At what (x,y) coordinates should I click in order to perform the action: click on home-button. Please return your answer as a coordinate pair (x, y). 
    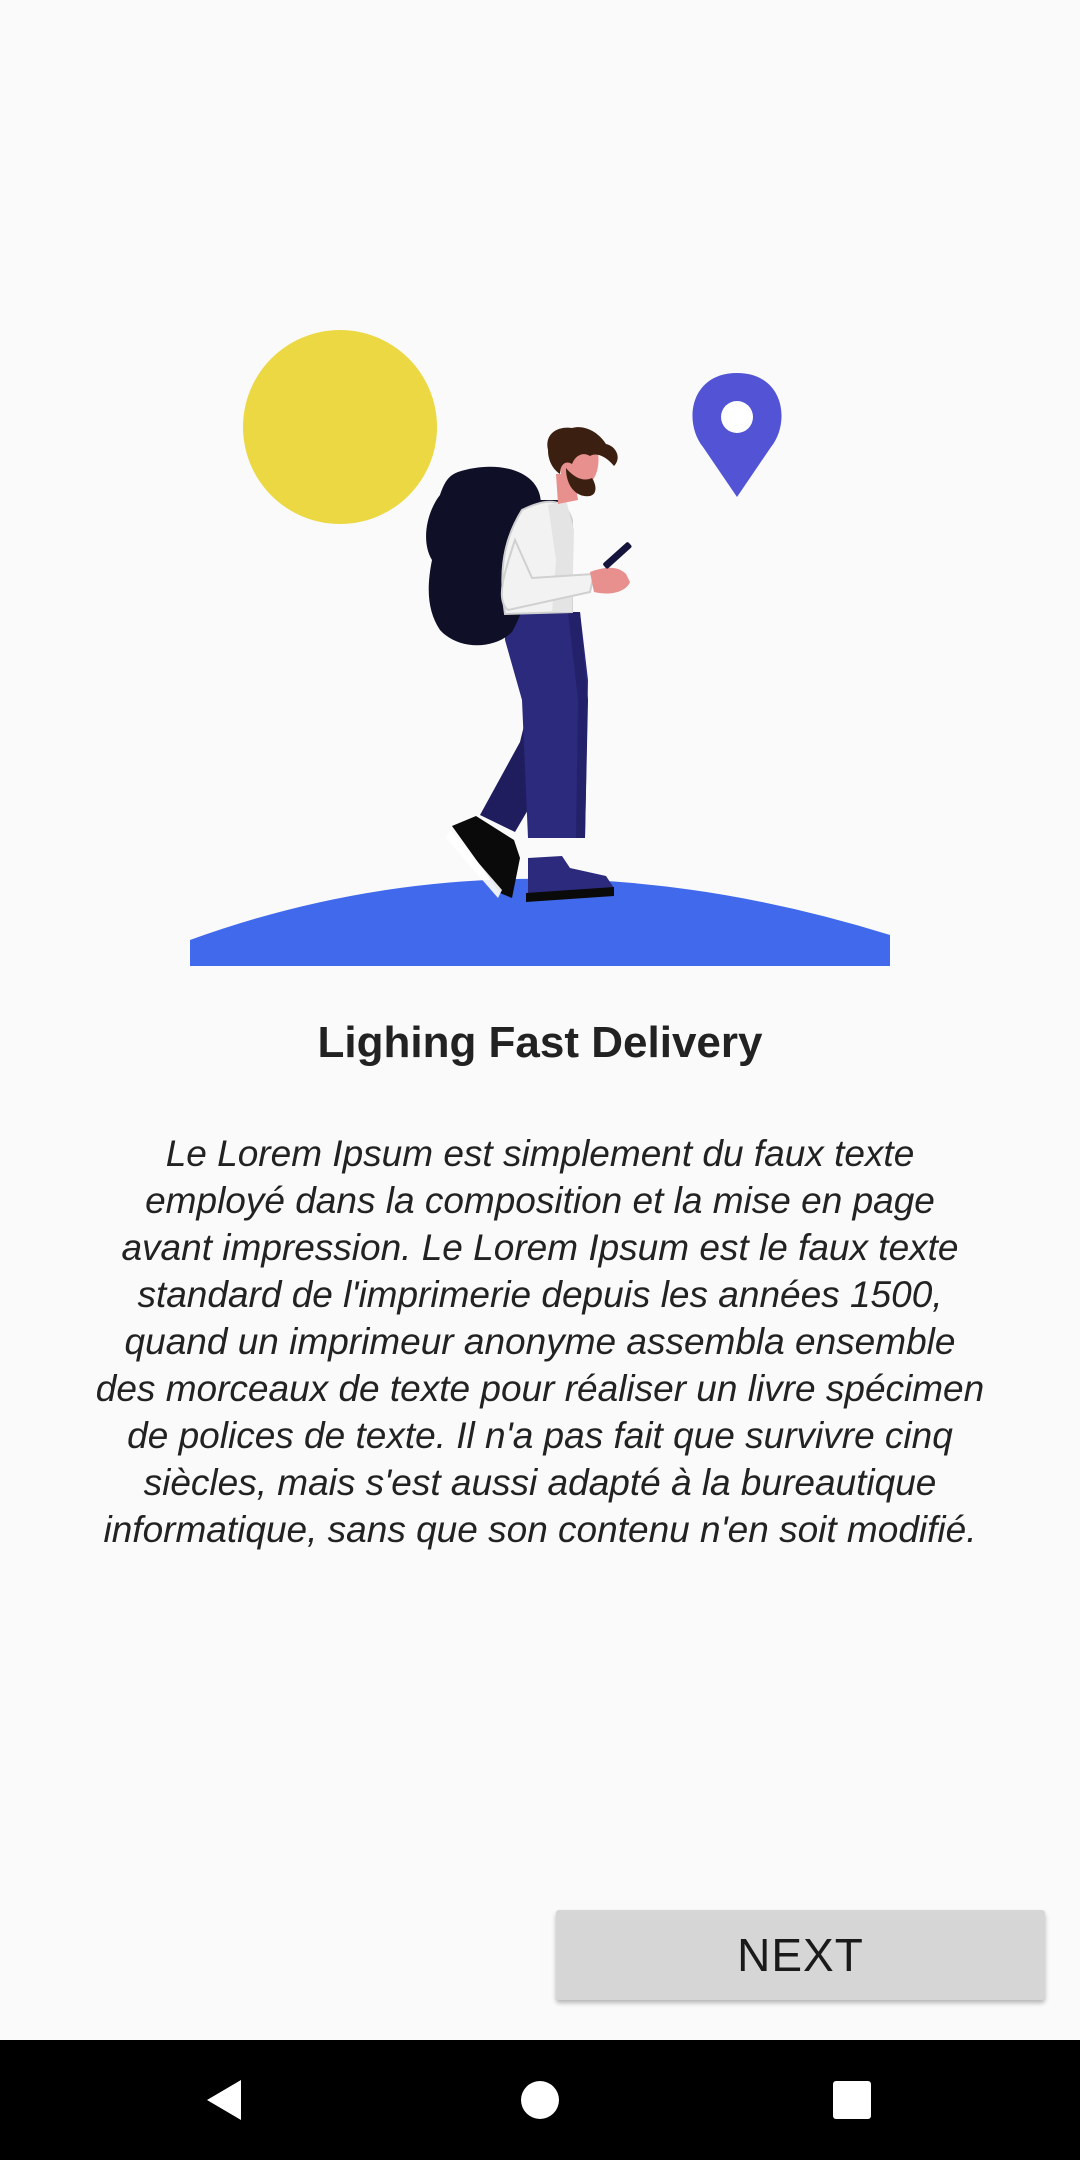
    Looking at the image, I should click on (540, 2100).